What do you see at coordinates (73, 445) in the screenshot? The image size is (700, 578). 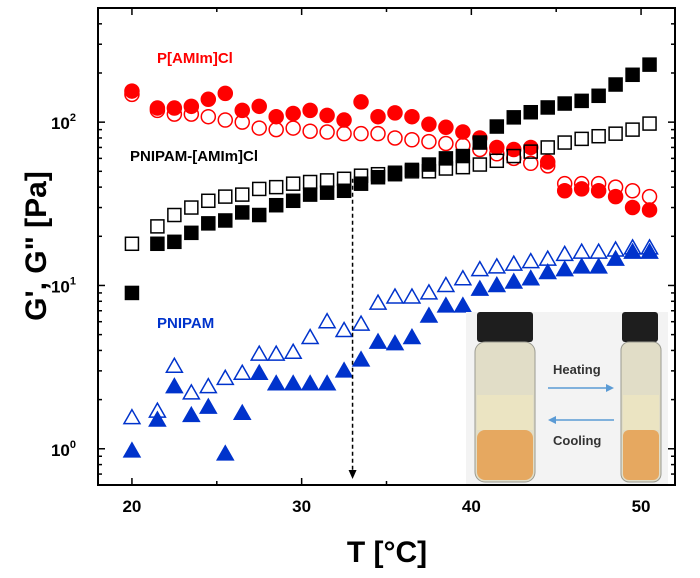 I see `y-tick-exponent: 0` at bounding box center [73, 445].